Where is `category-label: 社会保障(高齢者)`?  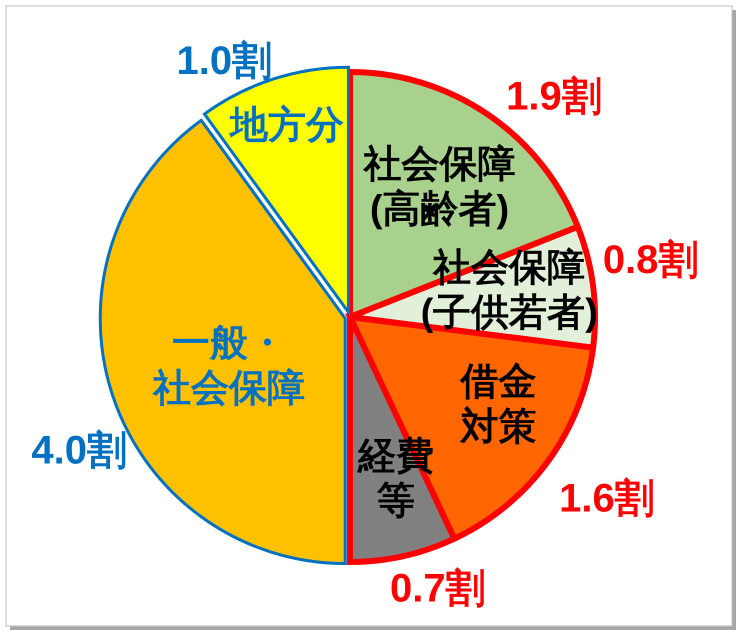
category-label: 社会保障(高齢者) is located at coordinates (440, 187).